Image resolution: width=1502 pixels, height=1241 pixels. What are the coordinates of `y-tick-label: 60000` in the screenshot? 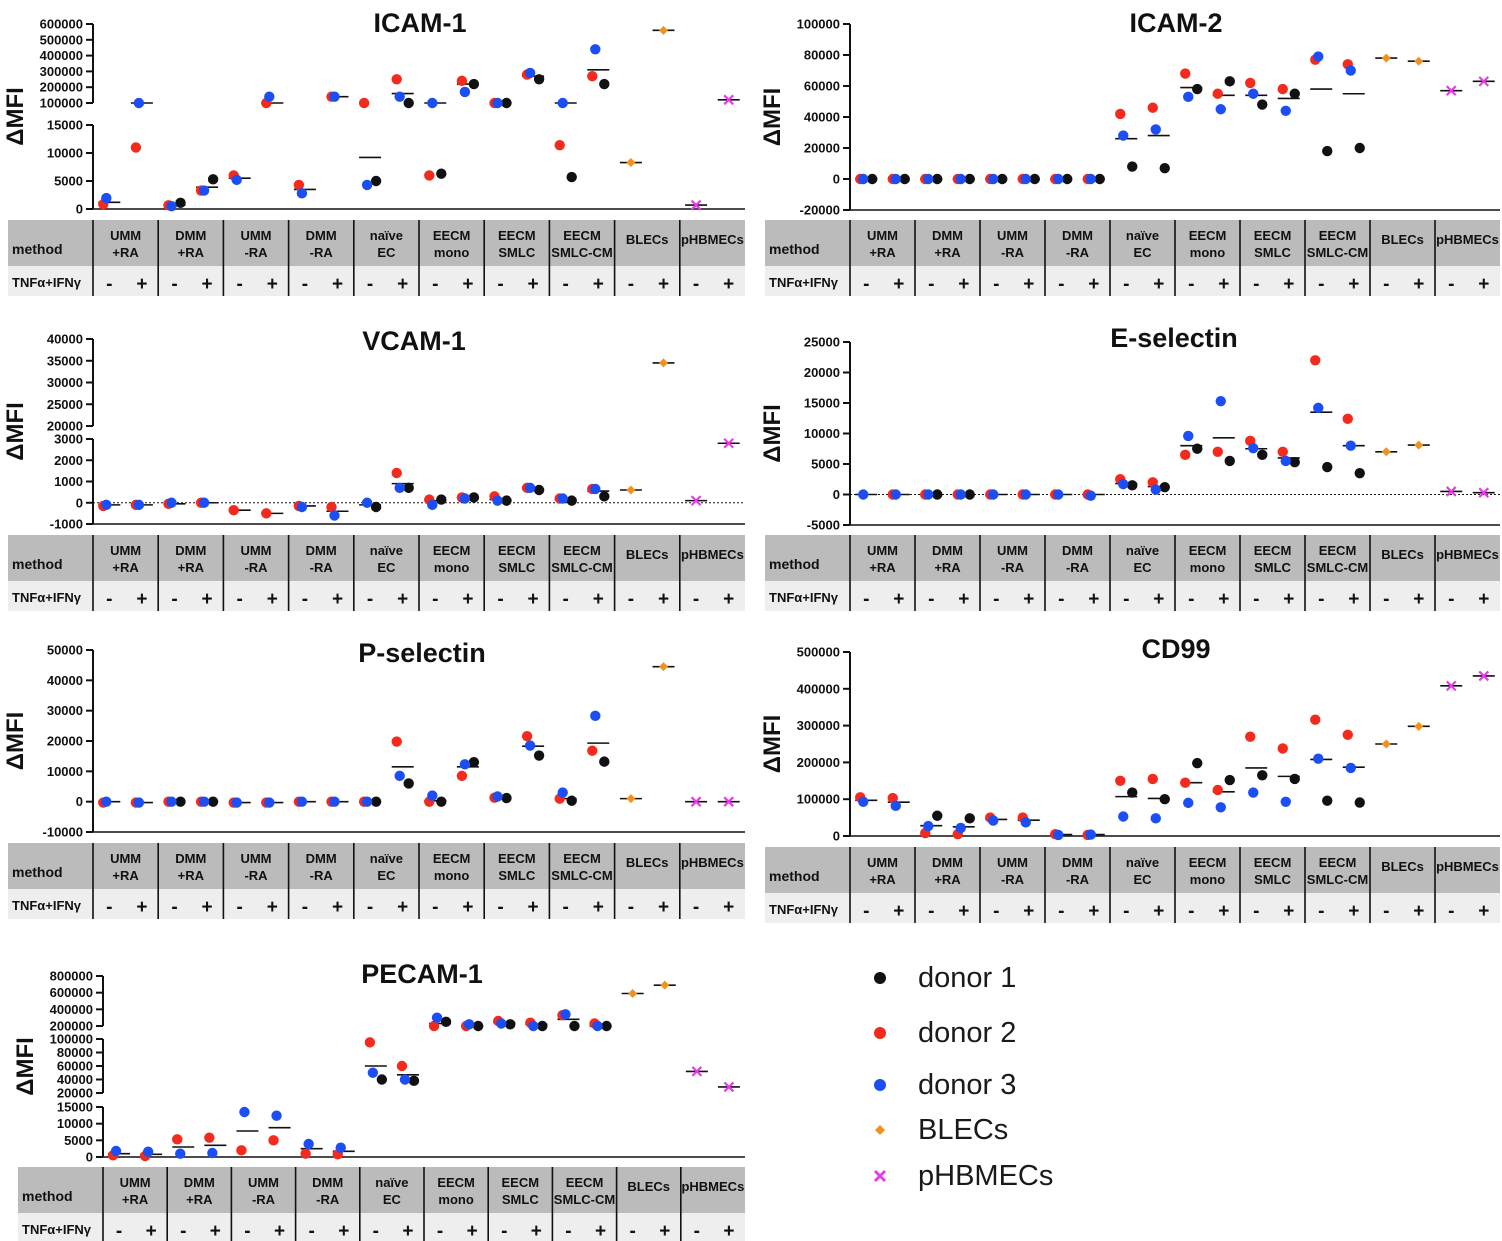 It's located at (75, 1066).